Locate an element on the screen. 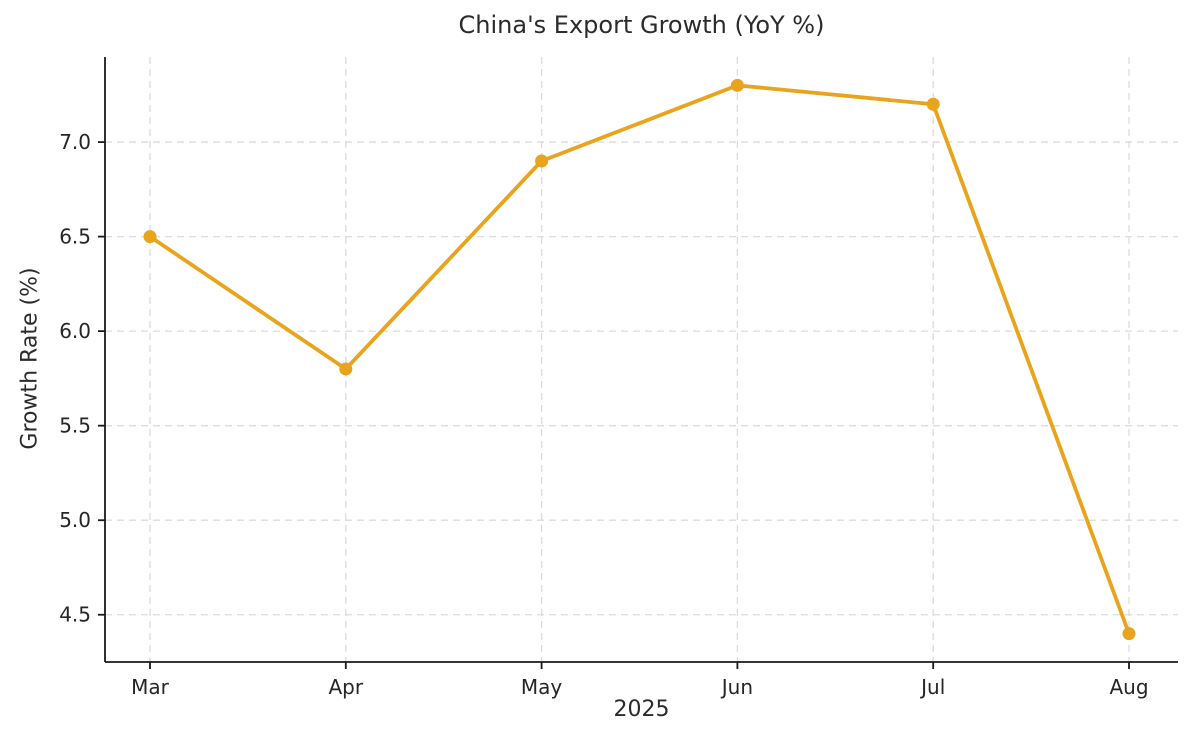 The width and height of the screenshot is (1200, 750). y-tick-label: 7.0 is located at coordinates (75, 142).